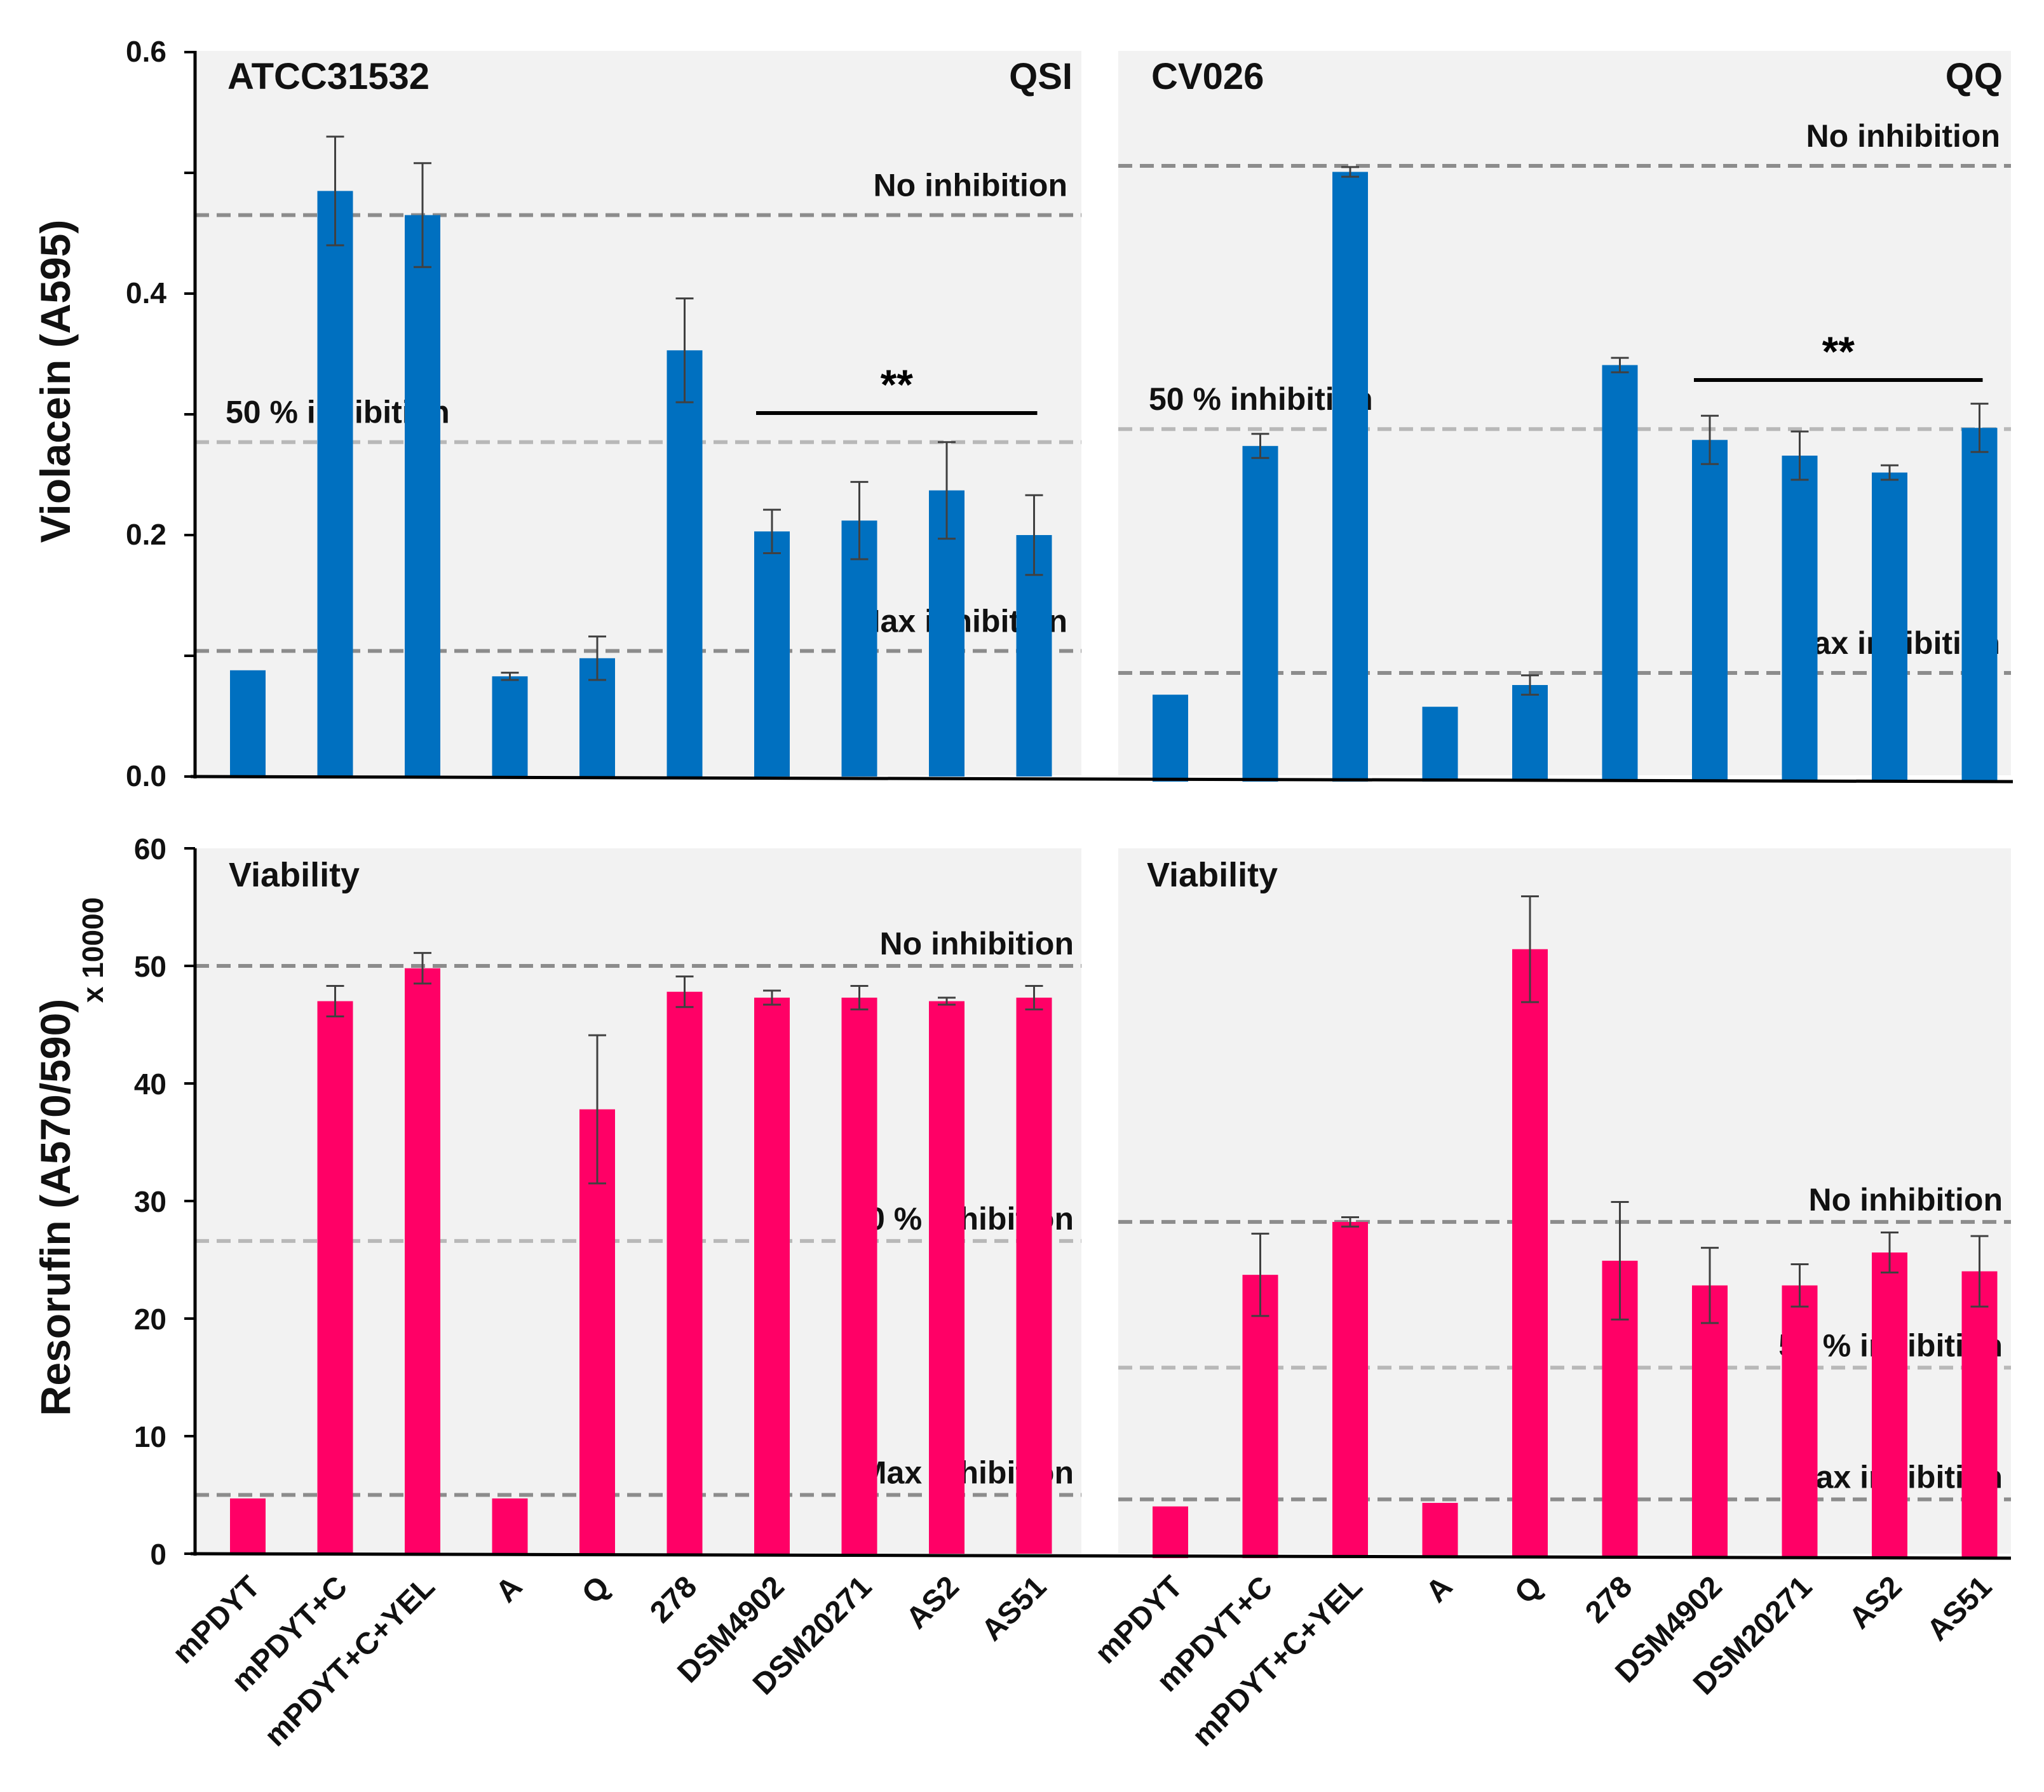  What do you see at coordinates (146, 534) in the screenshot?
I see `y-tick-label: 0.2` at bounding box center [146, 534].